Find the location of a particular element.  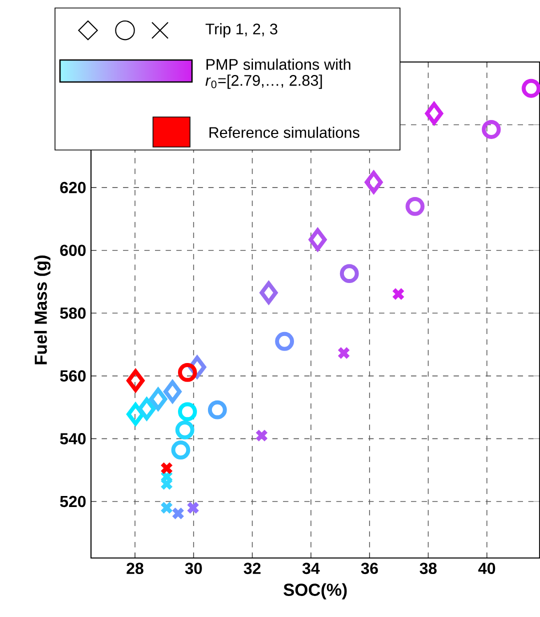

y-tick-label: 580 is located at coordinates (73, 313).